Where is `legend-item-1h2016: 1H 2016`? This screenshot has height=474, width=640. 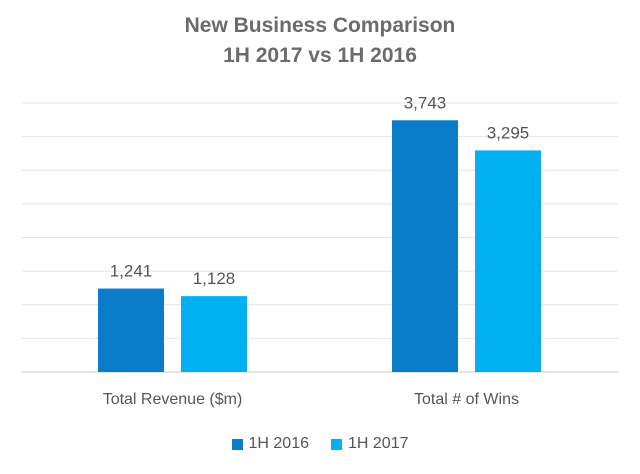
legend-item-1h2016: 1H 2016 is located at coordinates (270, 444).